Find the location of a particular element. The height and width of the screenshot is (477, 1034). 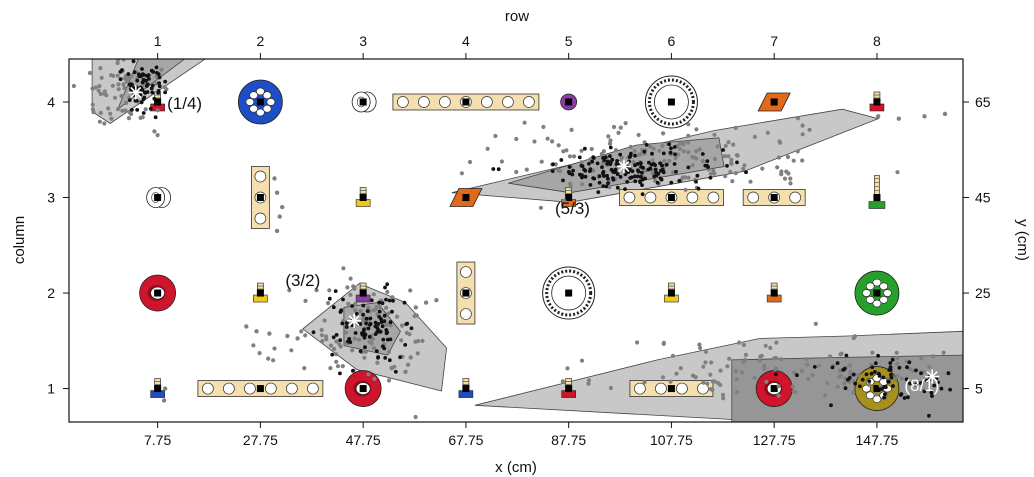

left-axis-tick-label: 4 is located at coordinates (51, 102).